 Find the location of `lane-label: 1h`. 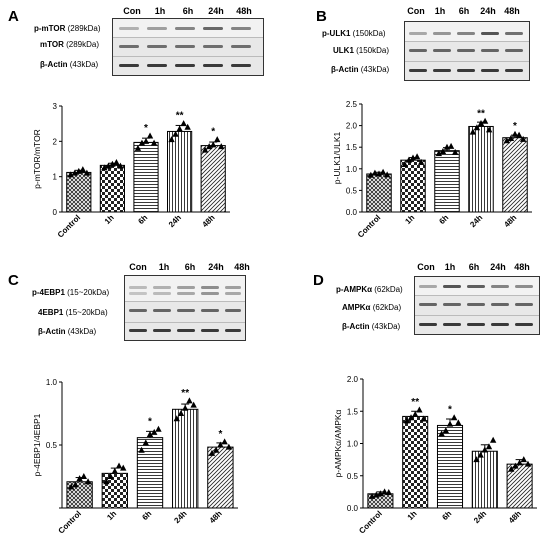

lane-label: 1h is located at coordinates (450, 267).